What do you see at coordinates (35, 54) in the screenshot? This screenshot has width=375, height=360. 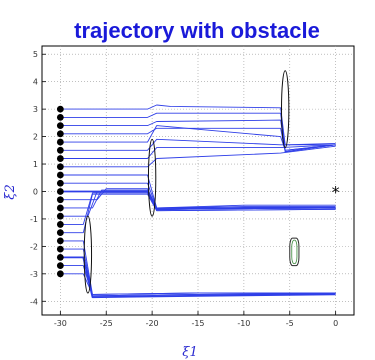 I see `y-tick-label: 5` at bounding box center [35, 54].